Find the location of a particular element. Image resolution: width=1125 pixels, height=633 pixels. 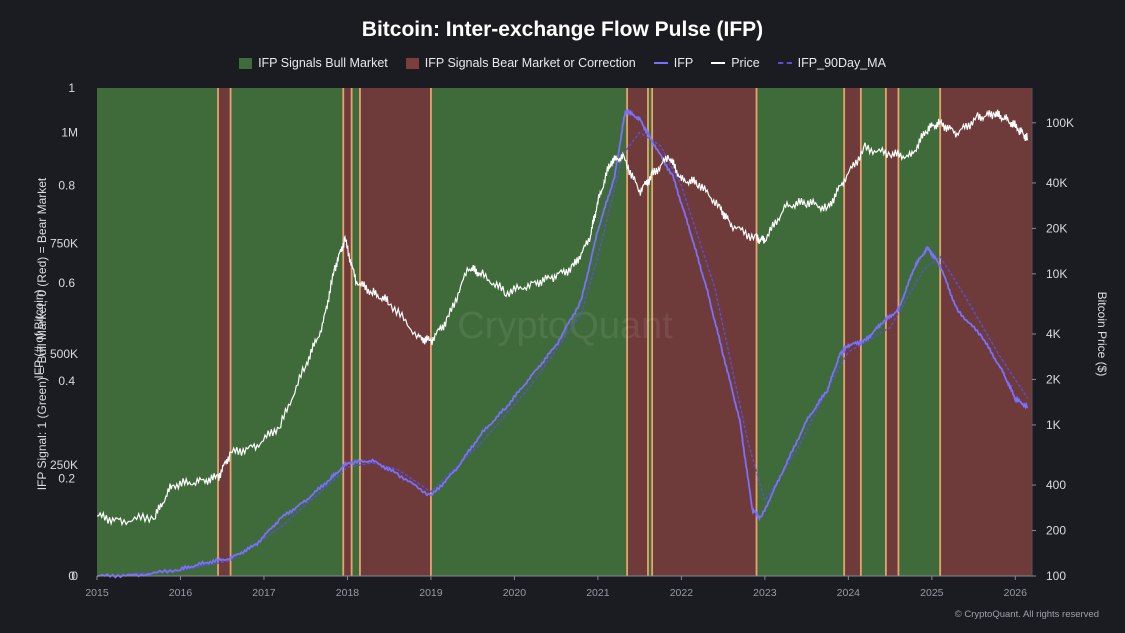

ifp-tick-label: 750K is located at coordinates (64, 243).